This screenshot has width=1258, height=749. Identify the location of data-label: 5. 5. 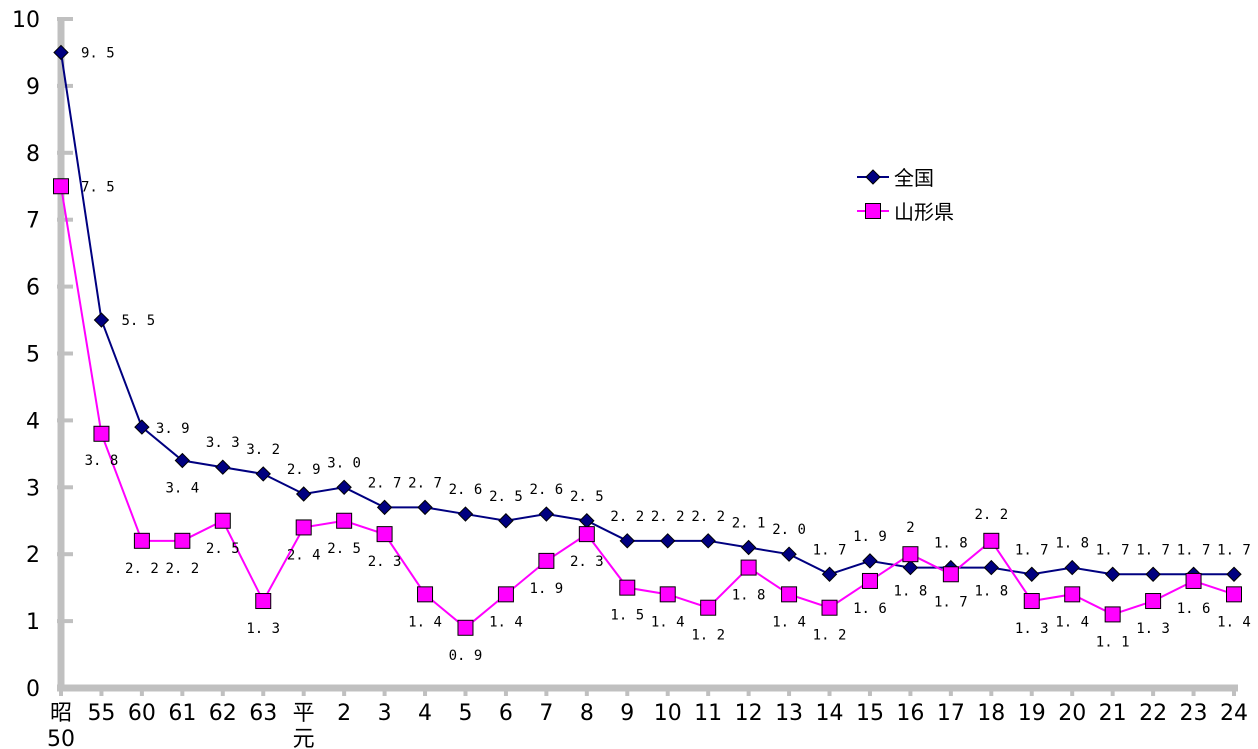
(138, 321).